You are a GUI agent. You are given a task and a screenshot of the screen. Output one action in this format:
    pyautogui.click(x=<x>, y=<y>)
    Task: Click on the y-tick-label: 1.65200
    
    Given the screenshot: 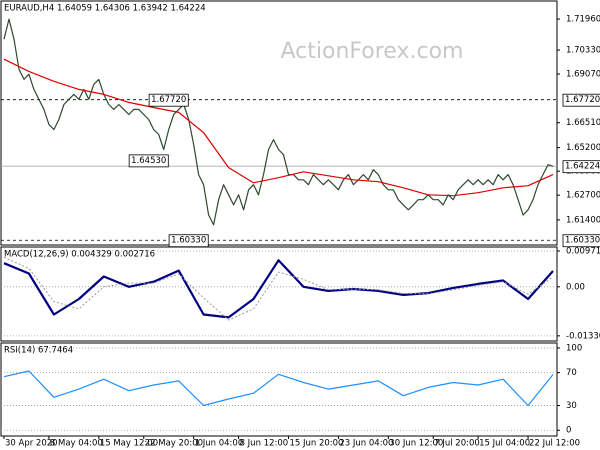 What is the action you would take?
    pyautogui.click(x=583, y=148)
    